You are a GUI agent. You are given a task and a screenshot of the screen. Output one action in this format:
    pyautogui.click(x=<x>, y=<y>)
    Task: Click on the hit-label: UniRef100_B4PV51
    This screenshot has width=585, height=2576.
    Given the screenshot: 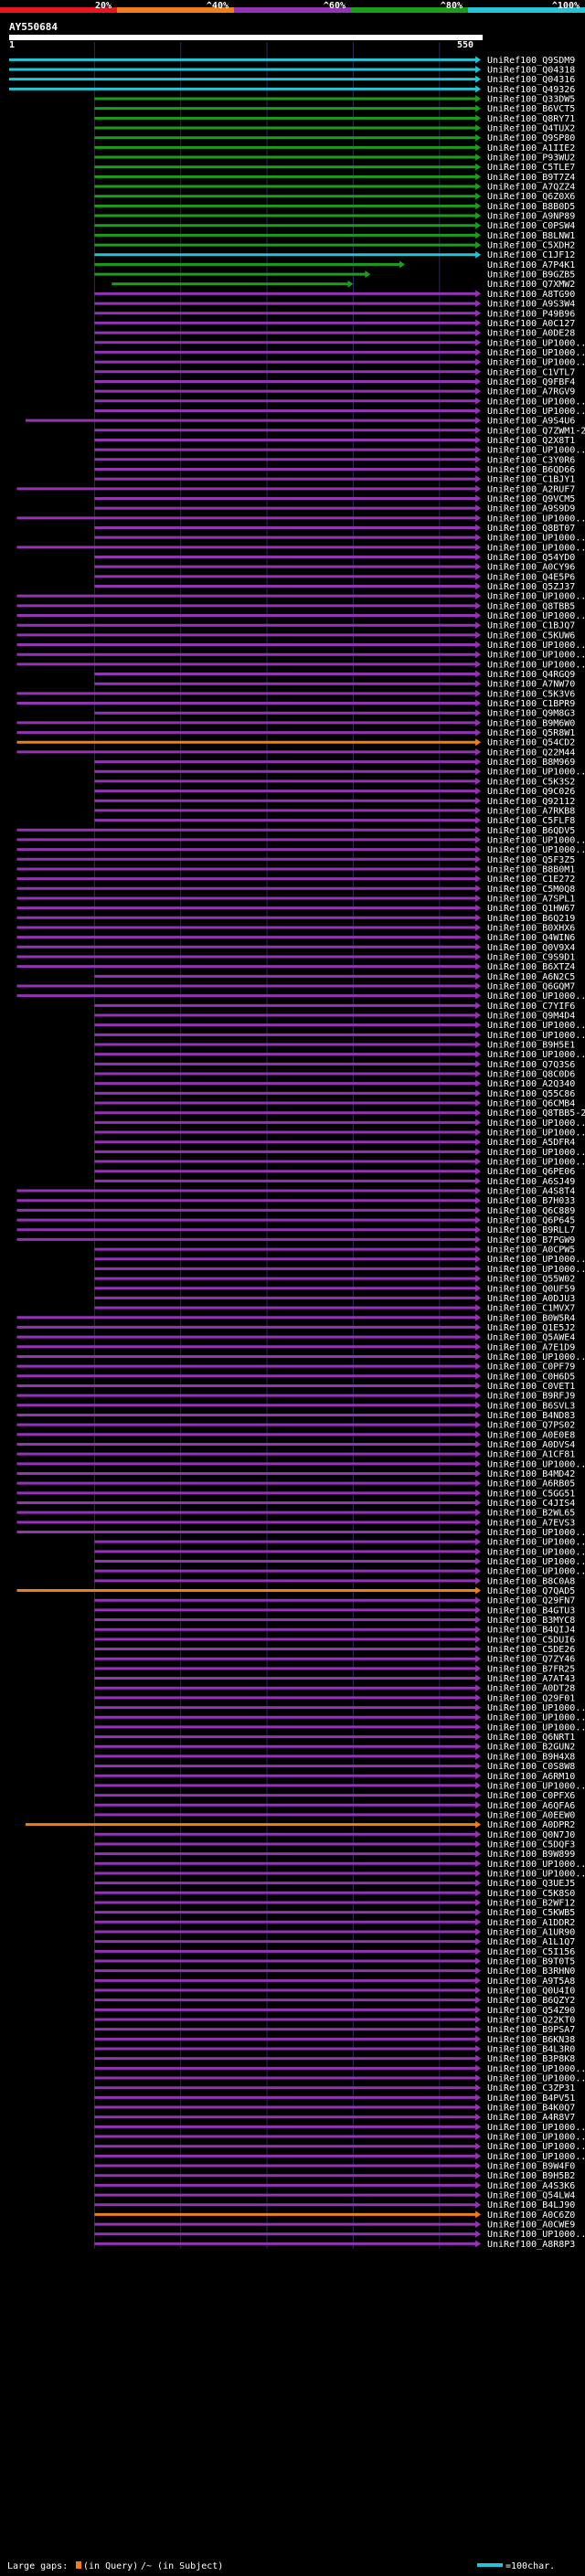 What is the action you would take?
    pyautogui.click(x=531, y=2099)
    